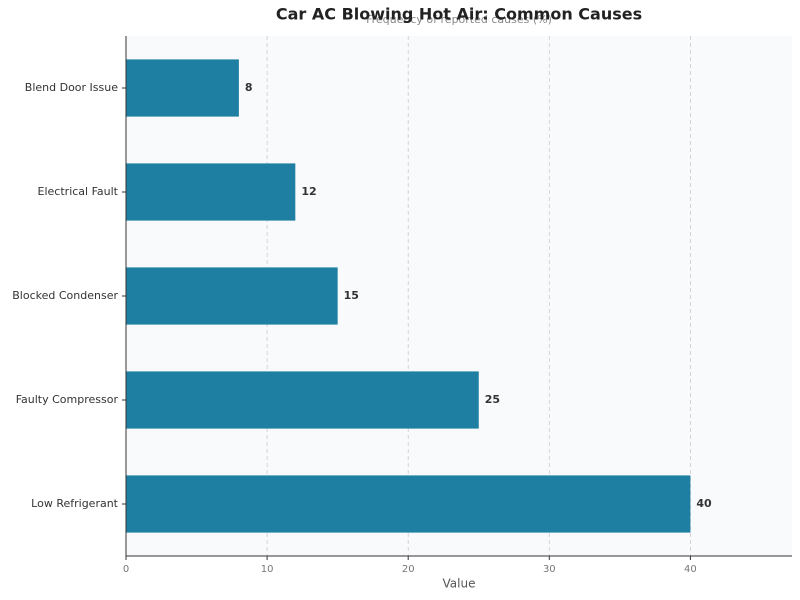  I want to click on y-tick-label: Electrical Fault, so click(78, 191).